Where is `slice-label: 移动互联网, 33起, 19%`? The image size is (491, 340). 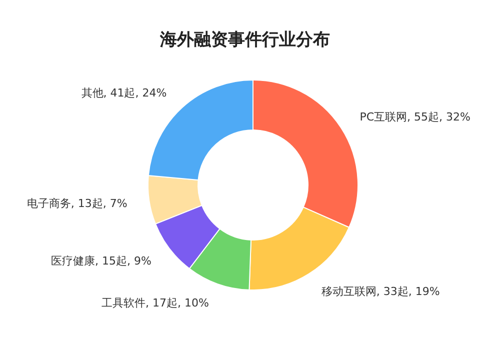 slice-label: 移动互联网, 33起, 19% is located at coordinates (380, 291).